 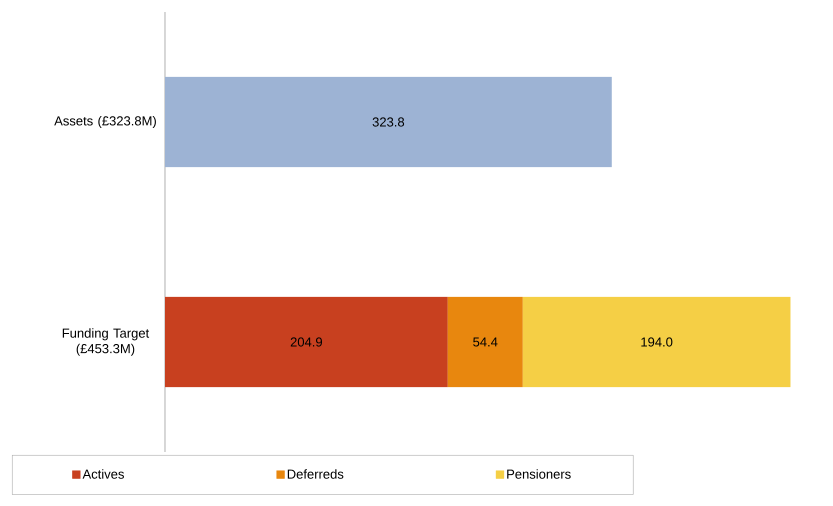 I want to click on y-tick-label: Assets (£323.8M), so click(x=105, y=122).